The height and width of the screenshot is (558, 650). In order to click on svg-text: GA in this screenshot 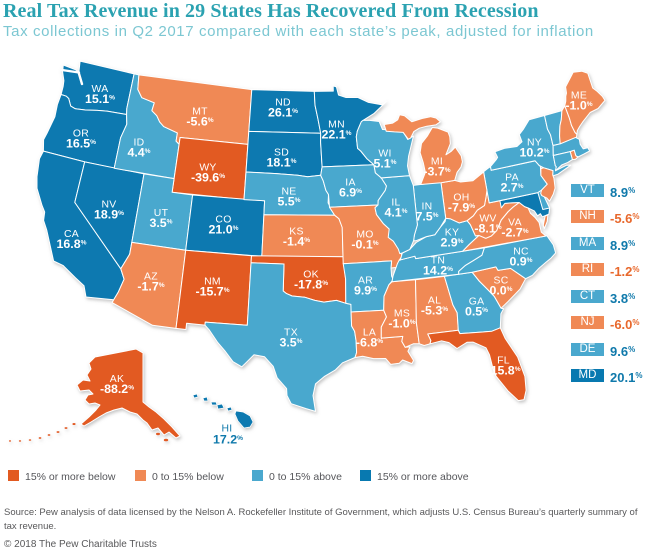, I will do `click(477, 302)`.